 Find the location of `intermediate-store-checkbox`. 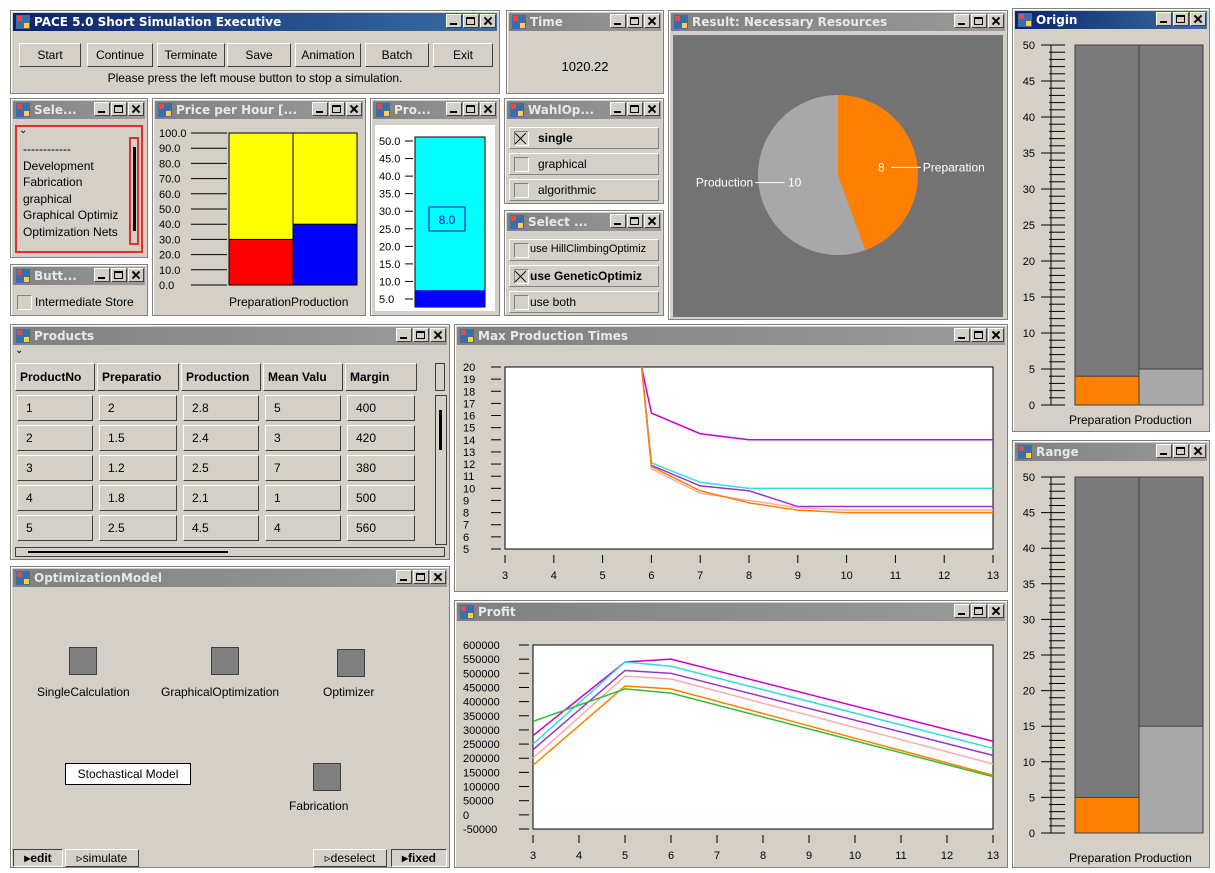

intermediate-store-checkbox is located at coordinates (24, 302).